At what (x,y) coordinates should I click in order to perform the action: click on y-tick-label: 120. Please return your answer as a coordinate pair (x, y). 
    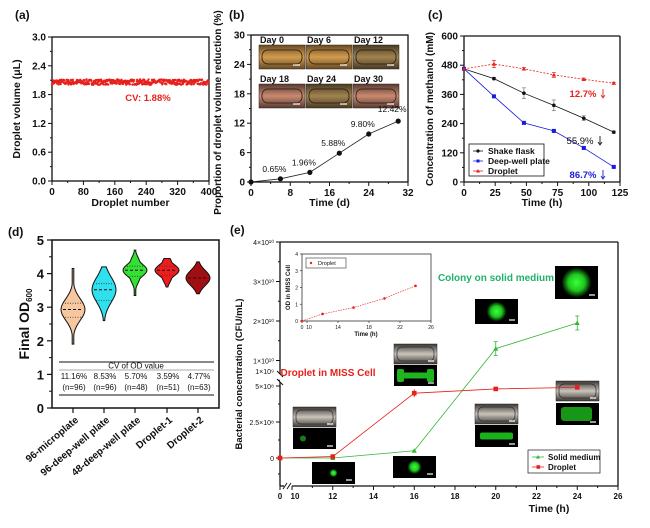
    Looking at the image, I should click on (449, 153).